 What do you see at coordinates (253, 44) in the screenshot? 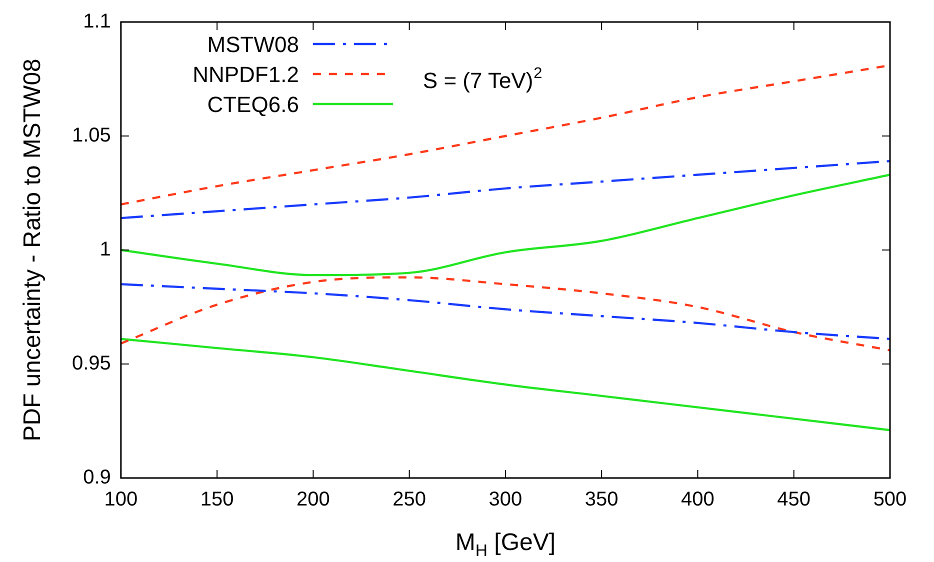
I see `legend-label: MSTW08` at bounding box center [253, 44].